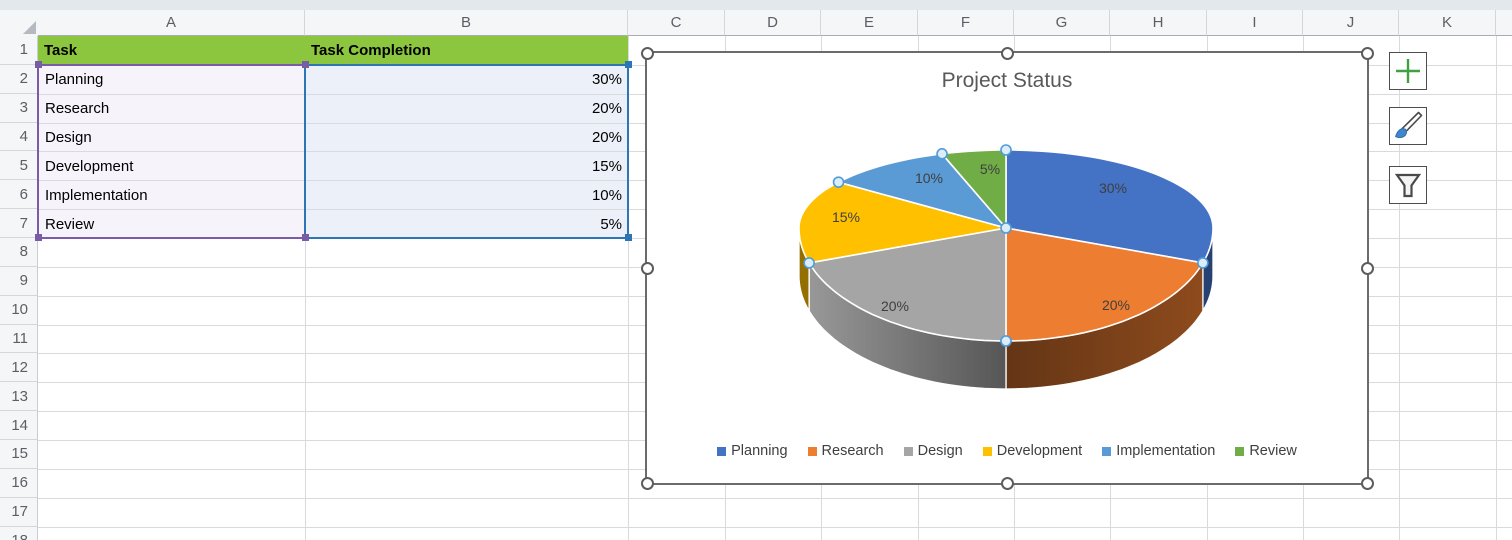  I want to click on cell-B5: 15%, so click(467, 166).